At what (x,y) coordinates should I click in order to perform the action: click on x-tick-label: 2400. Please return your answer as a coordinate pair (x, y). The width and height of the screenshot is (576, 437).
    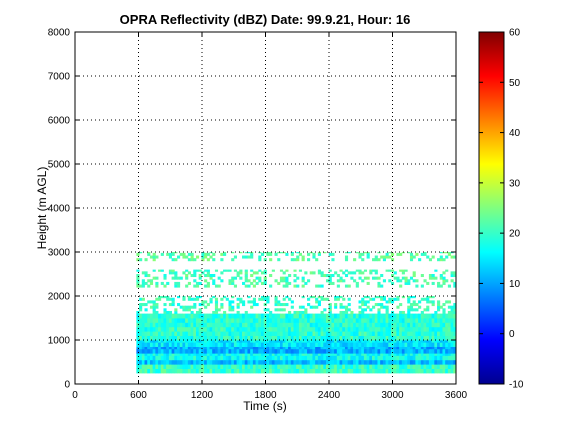
    Looking at the image, I should click on (329, 395).